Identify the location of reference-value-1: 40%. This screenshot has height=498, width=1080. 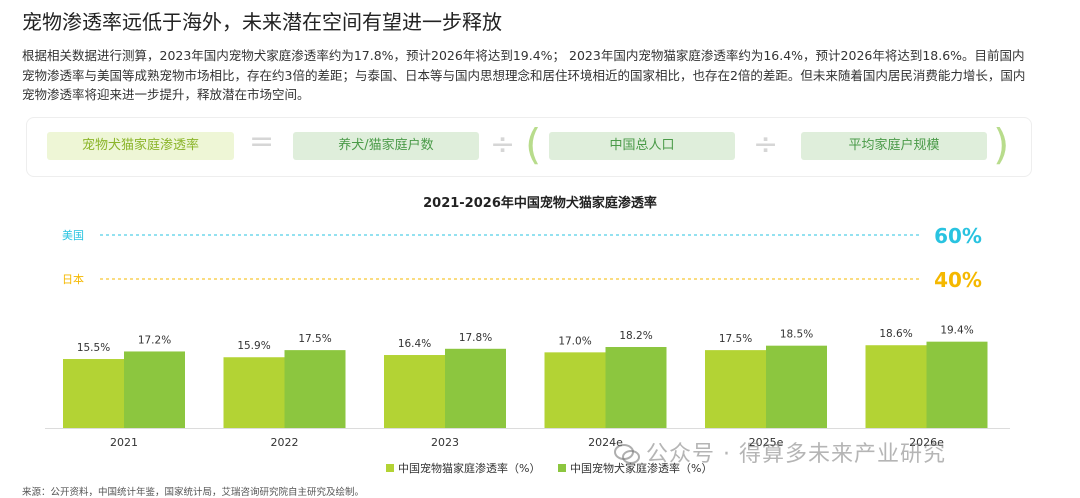
(958, 280).